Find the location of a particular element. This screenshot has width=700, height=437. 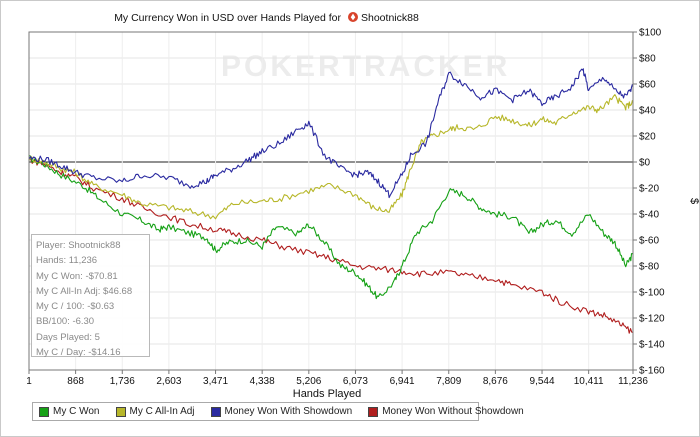

y-axis-label: $ is located at coordinates (693, 201).